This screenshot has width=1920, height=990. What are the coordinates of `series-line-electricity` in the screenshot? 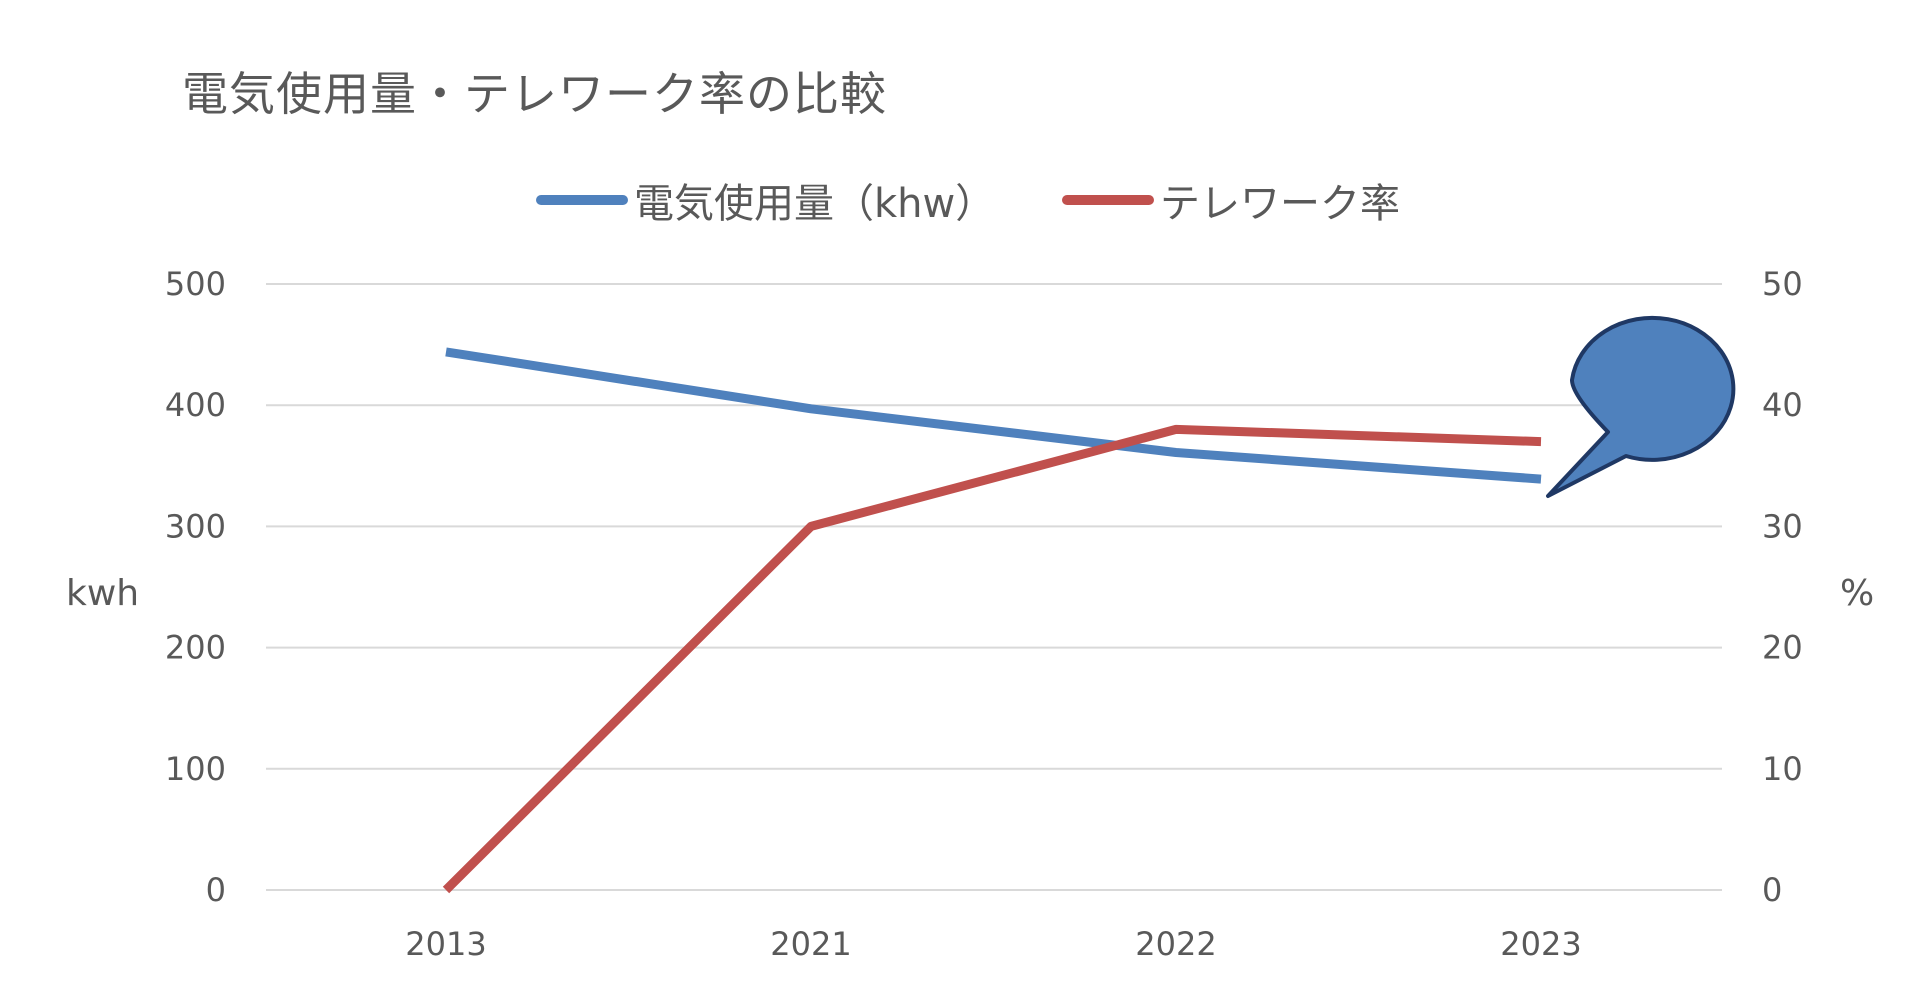 It's located at (993, 415).